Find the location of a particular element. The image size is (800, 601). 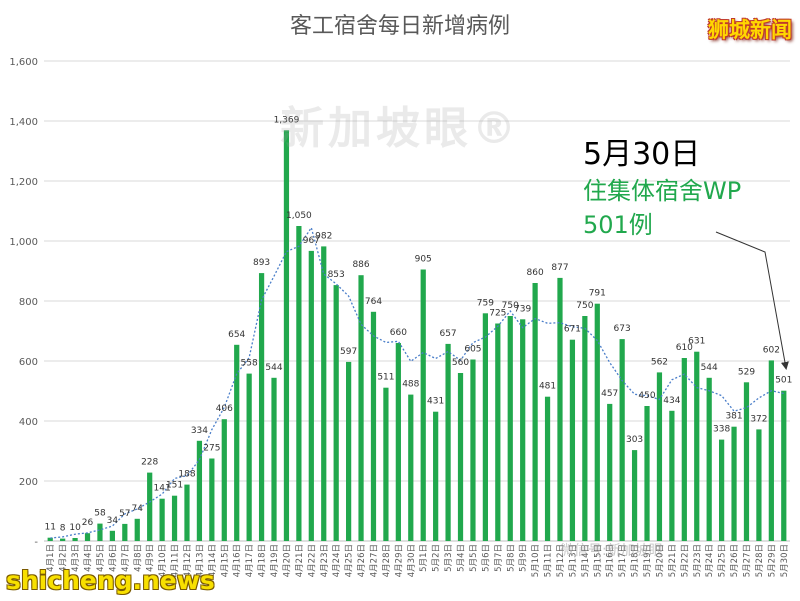

data-label: 151 is located at coordinates (174, 486).